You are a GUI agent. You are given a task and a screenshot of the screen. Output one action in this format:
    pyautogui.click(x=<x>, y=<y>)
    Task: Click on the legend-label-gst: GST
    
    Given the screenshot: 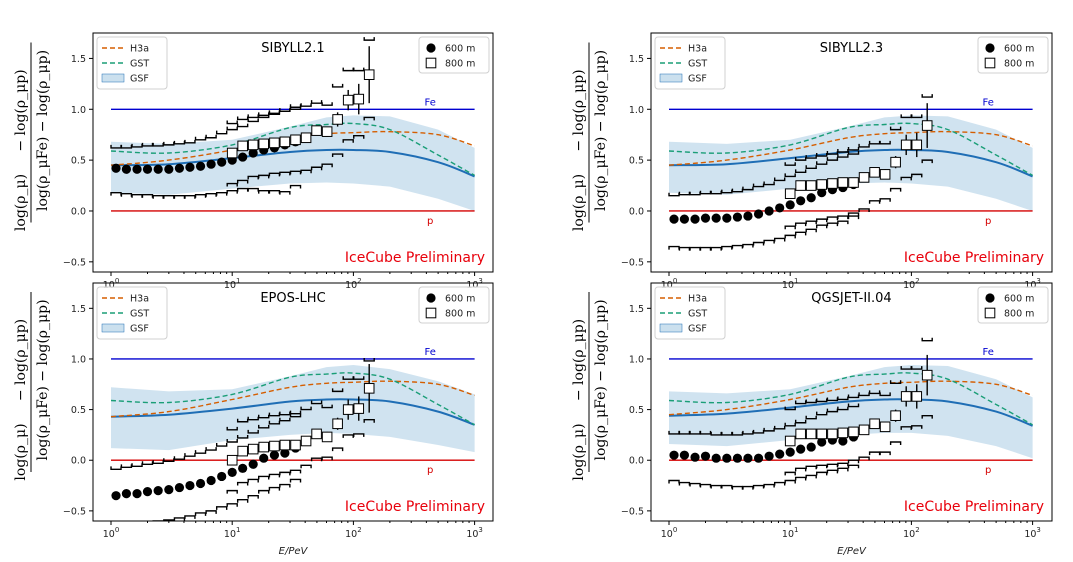 What is the action you would take?
    pyautogui.click(x=139, y=314)
    